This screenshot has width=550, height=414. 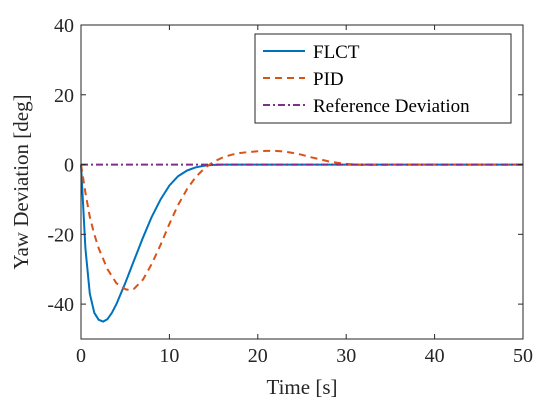 What do you see at coordinates (60, 235) in the screenshot?
I see `y-tick-label: -20` at bounding box center [60, 235].